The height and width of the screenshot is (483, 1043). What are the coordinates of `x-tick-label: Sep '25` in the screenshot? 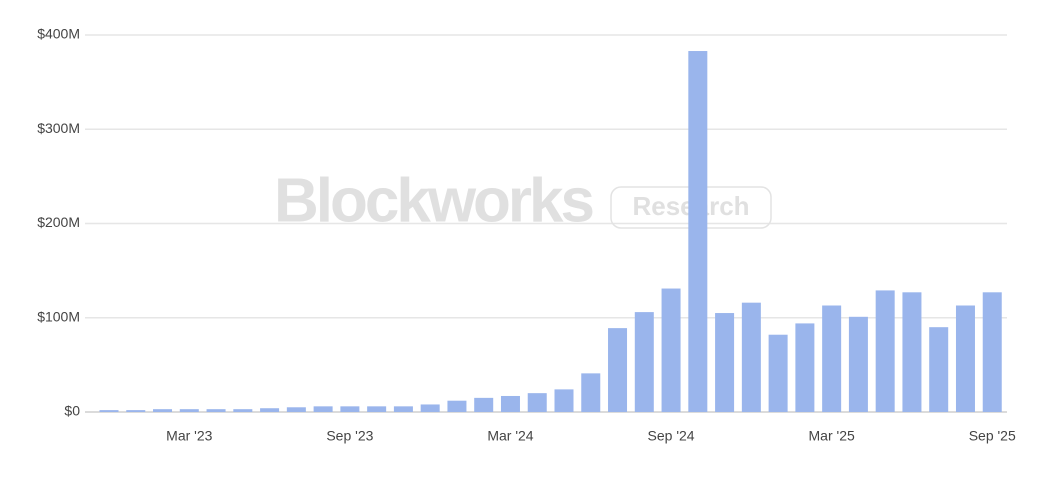 It's located at (992, 436).